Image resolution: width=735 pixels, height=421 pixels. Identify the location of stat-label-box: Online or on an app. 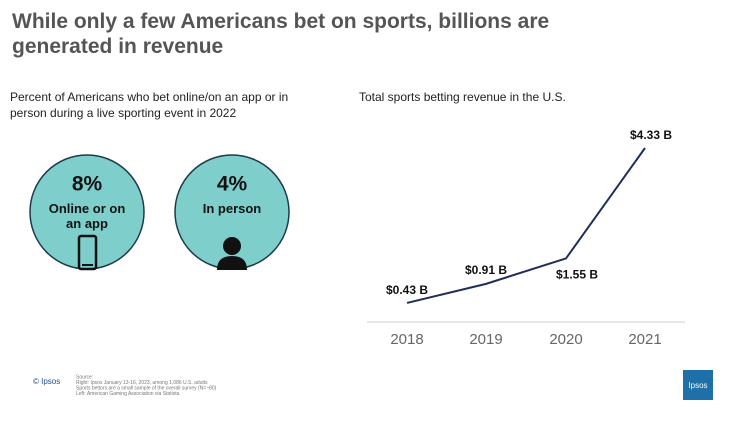
(87, 216).